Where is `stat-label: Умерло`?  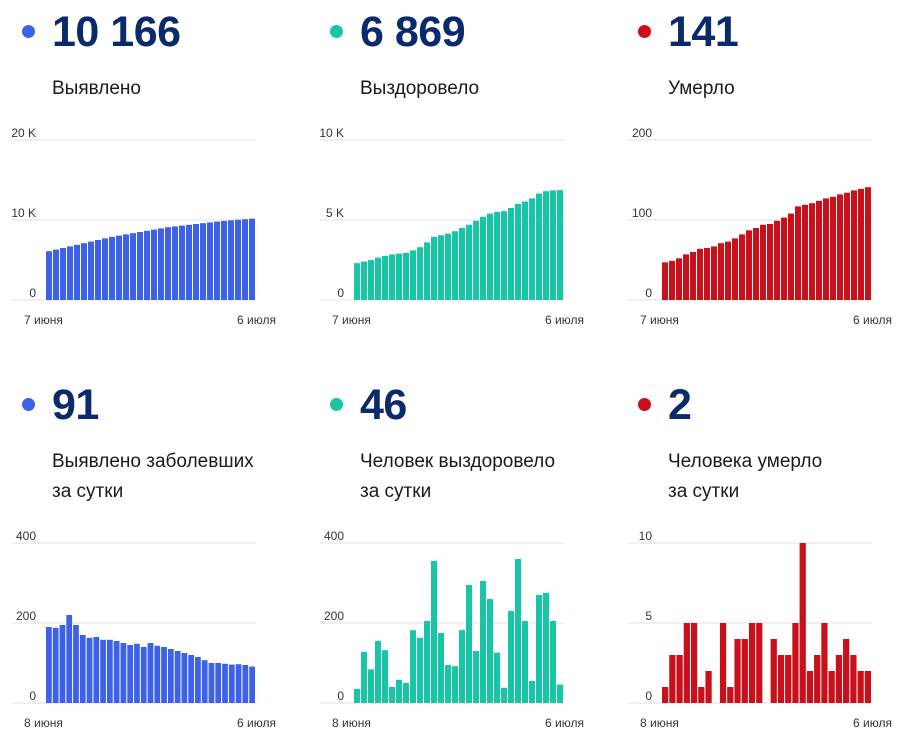 stat-label: Умерло is located at coordinates (701, 88).